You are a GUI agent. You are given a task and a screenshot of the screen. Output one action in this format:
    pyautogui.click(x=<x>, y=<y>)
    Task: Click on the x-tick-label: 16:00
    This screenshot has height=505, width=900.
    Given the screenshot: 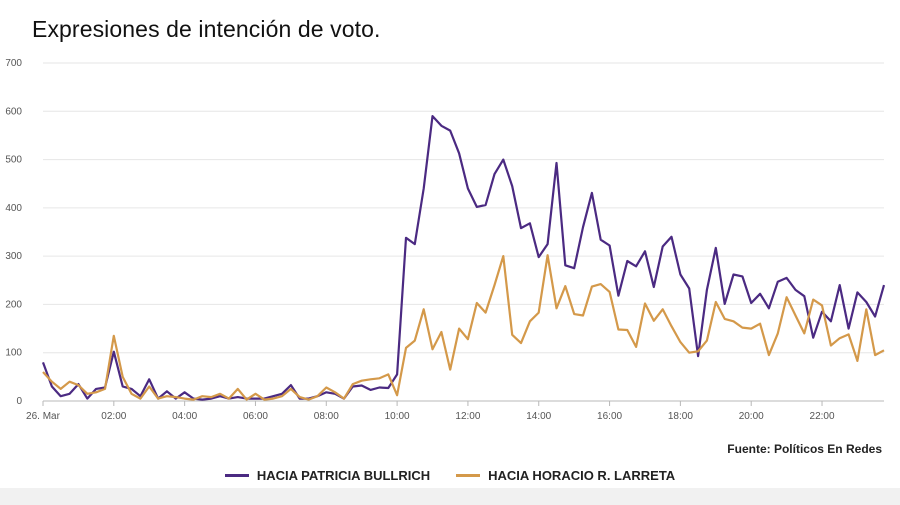 What is the action you would take?
    pyautogui.click(x=609, y=416)
    